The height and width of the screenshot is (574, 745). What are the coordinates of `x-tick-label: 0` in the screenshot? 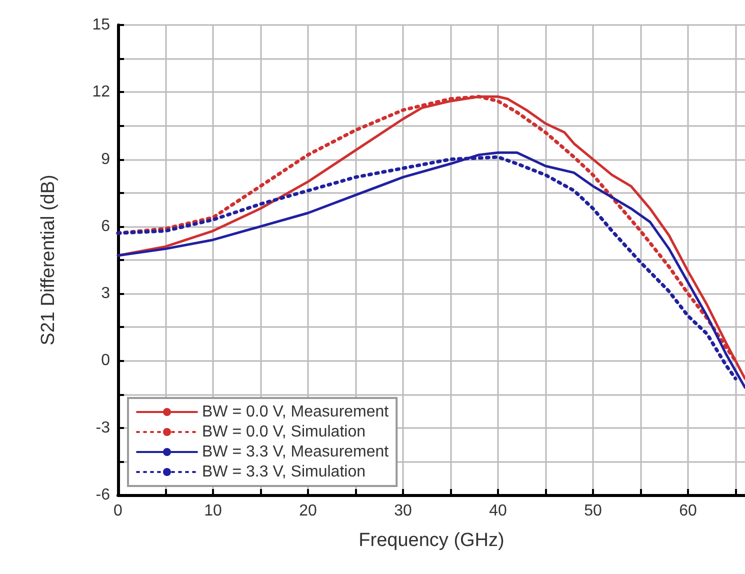 It's located at (118, 511).